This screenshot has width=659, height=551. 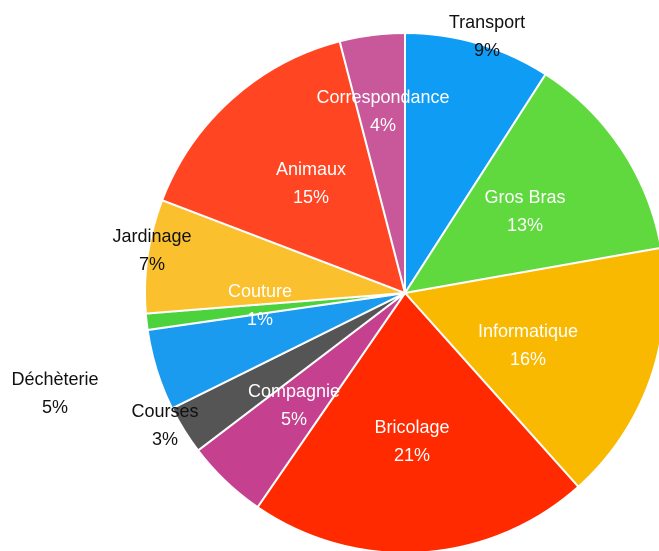 I want to click on slice-label: Informatique, so click(x=528, y=331).